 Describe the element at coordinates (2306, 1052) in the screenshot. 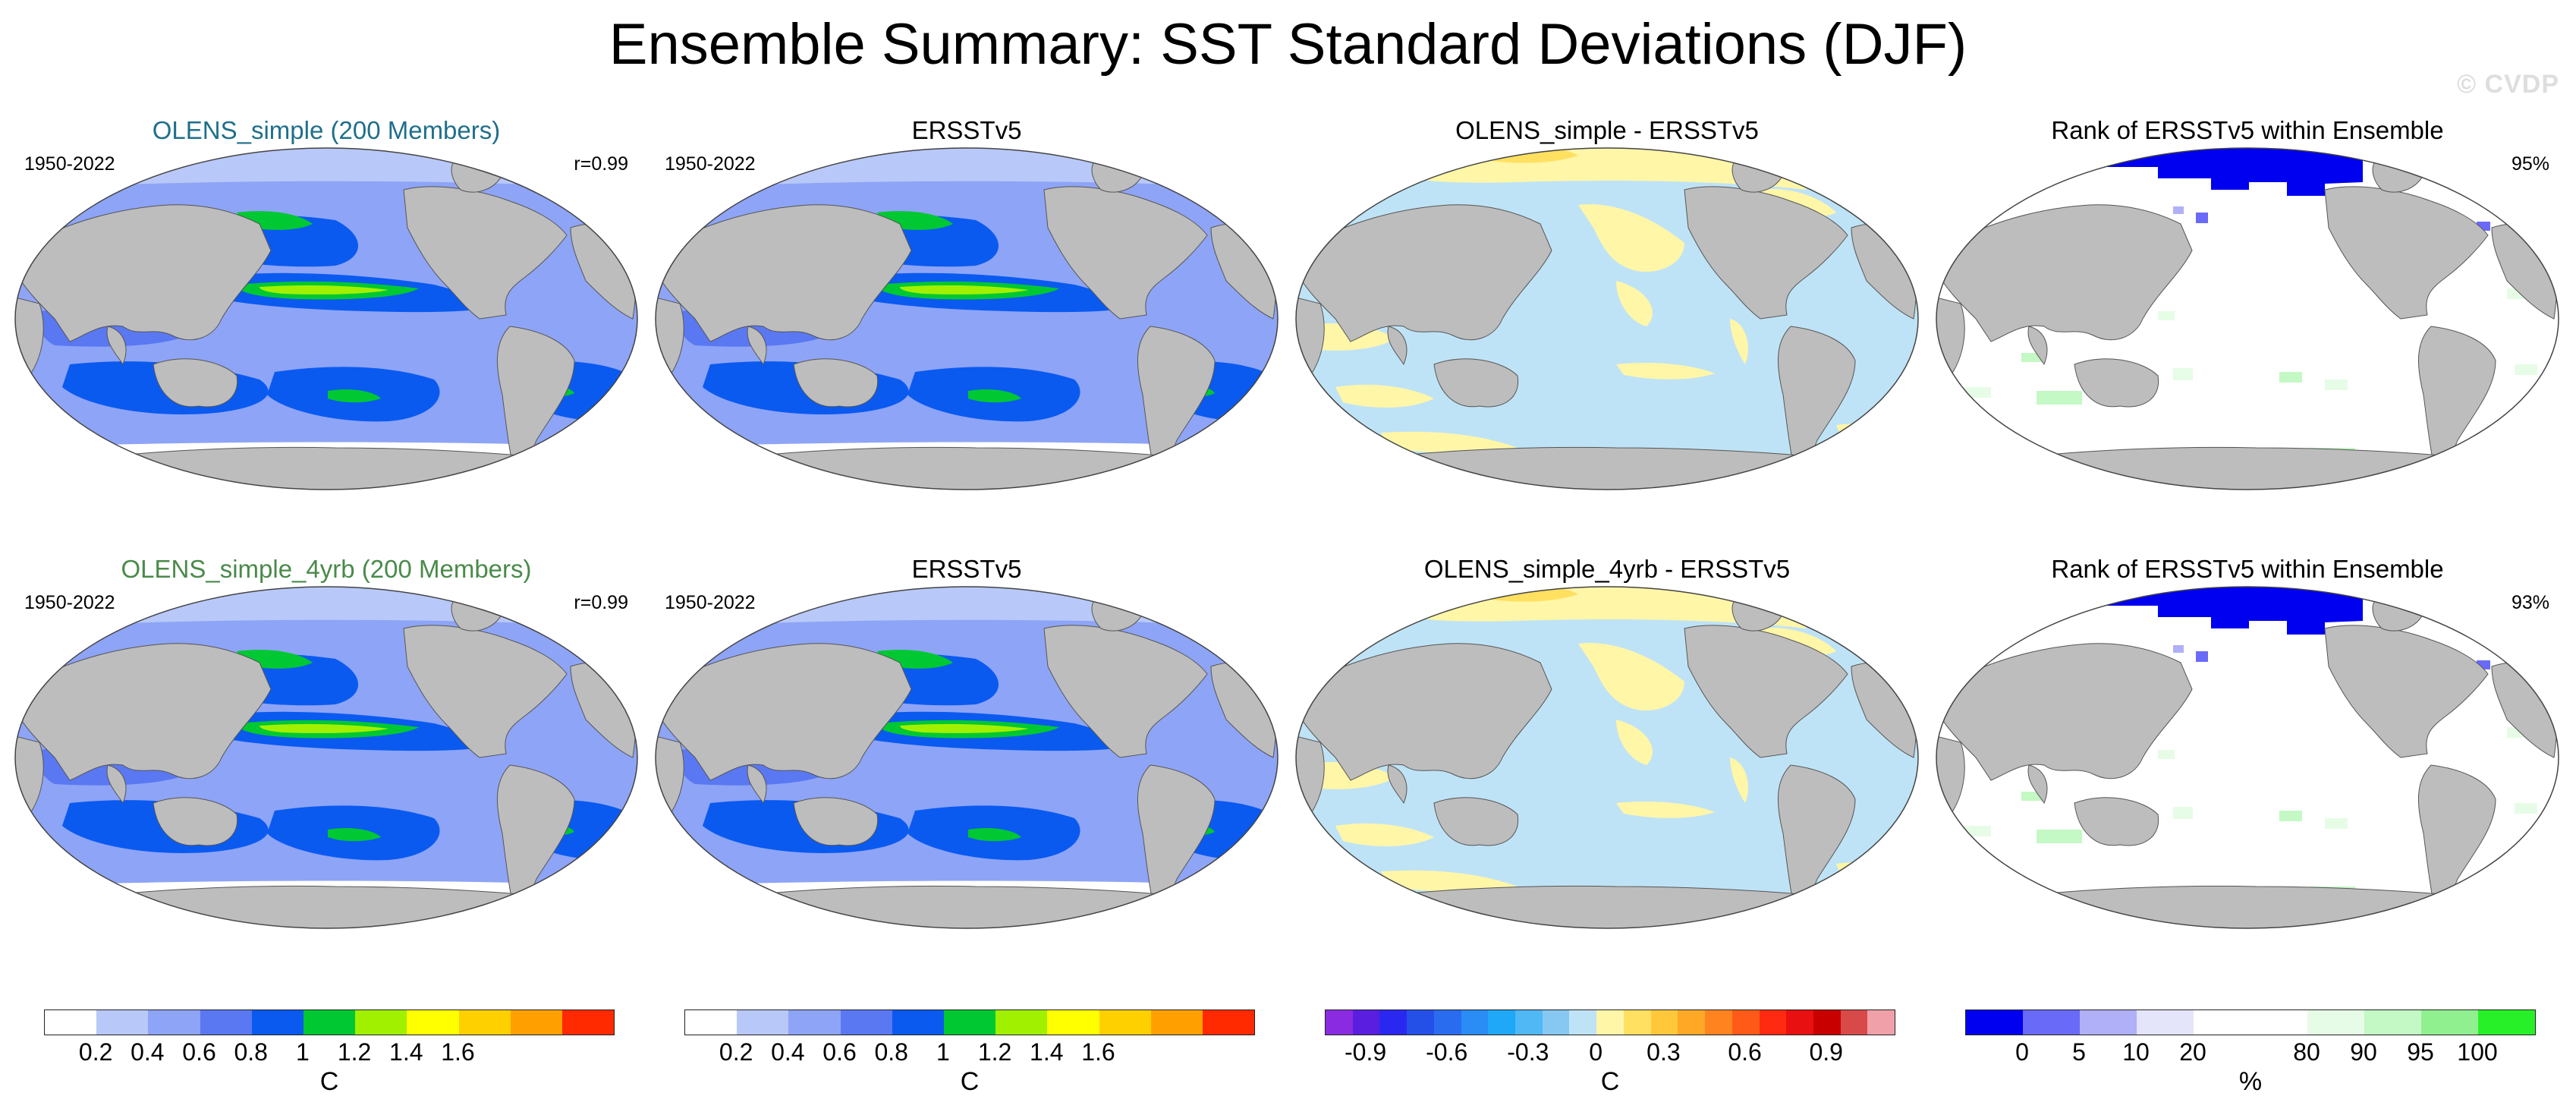

I see `colorbar-tick-label: 80` at that location.